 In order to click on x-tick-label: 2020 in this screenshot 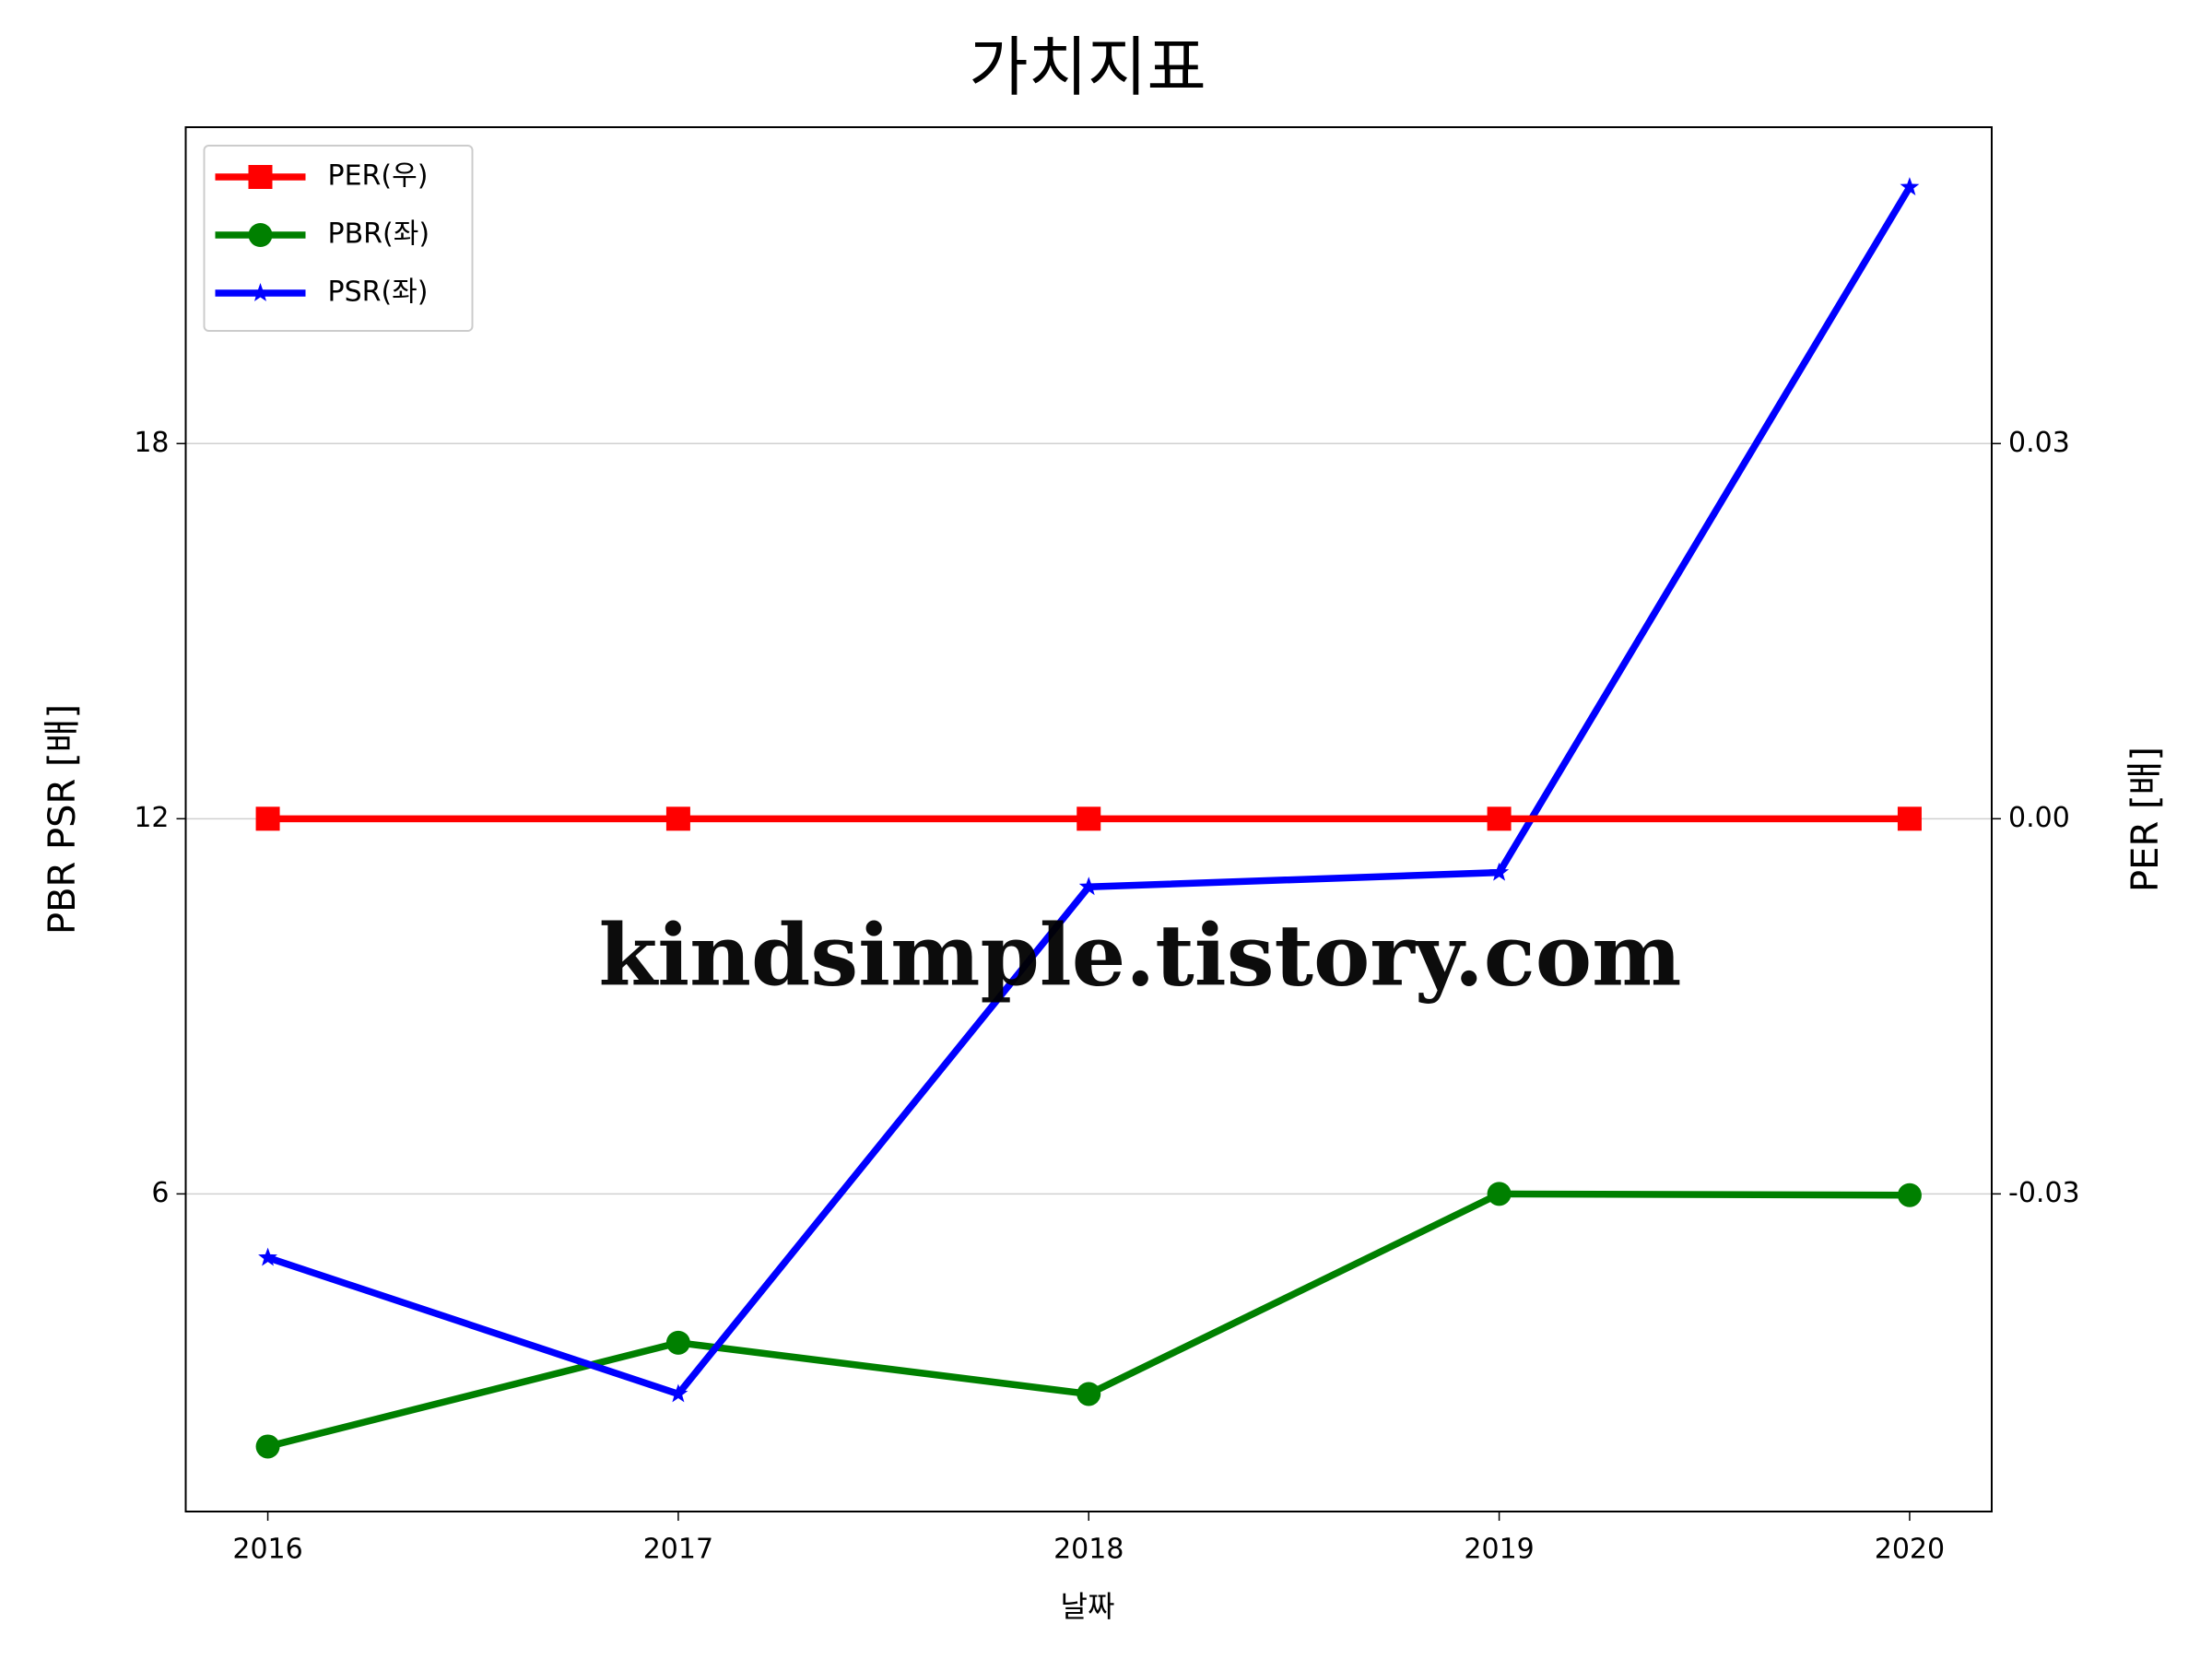, I will do `click(1910, 1550)`.